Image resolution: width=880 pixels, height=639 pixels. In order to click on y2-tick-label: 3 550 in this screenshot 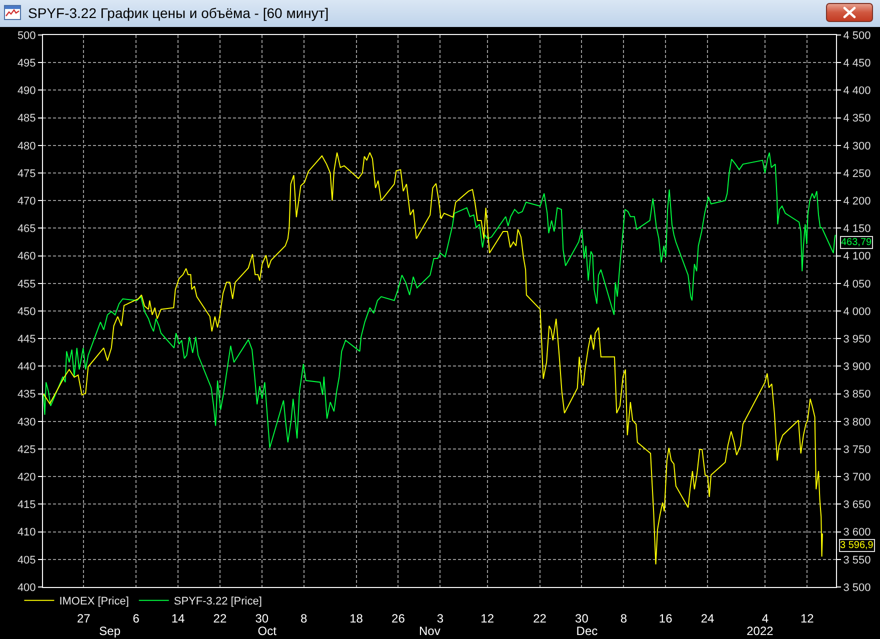, I will do `click(857, 560)`.